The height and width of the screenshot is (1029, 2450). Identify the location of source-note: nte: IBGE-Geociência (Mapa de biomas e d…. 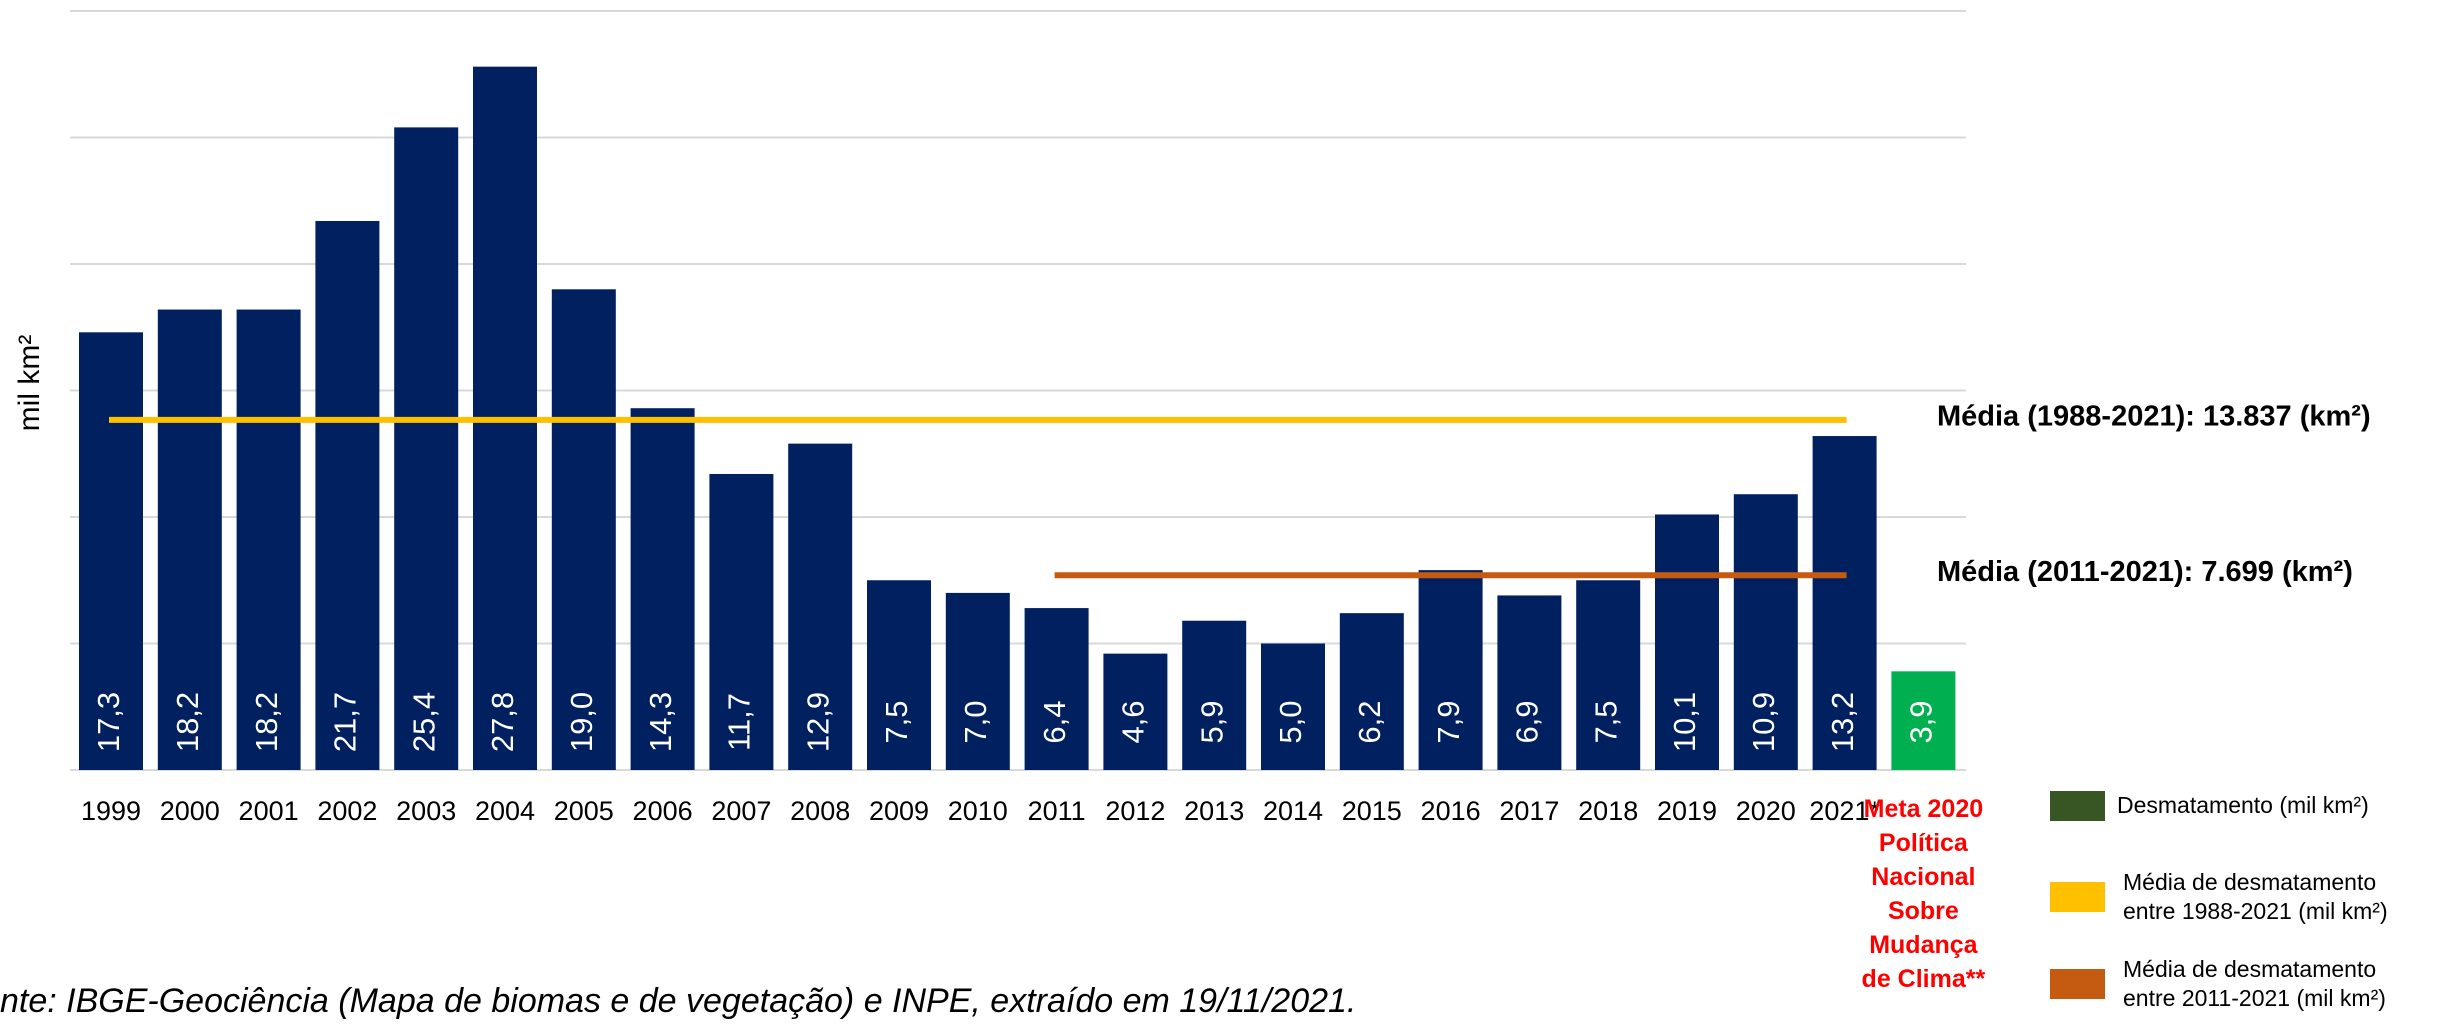
(678, 1001).